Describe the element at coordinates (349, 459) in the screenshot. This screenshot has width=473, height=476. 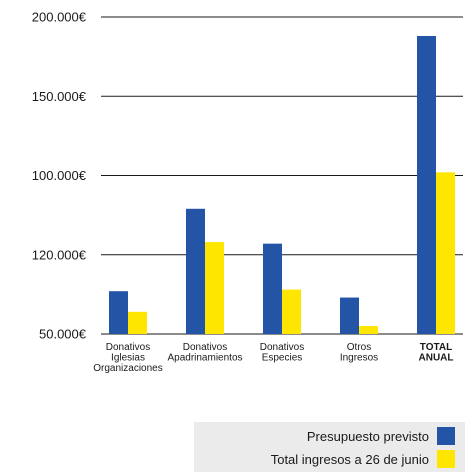
I see `legend-label-ingresos: Total ingresos a 26 de junio` at that location.